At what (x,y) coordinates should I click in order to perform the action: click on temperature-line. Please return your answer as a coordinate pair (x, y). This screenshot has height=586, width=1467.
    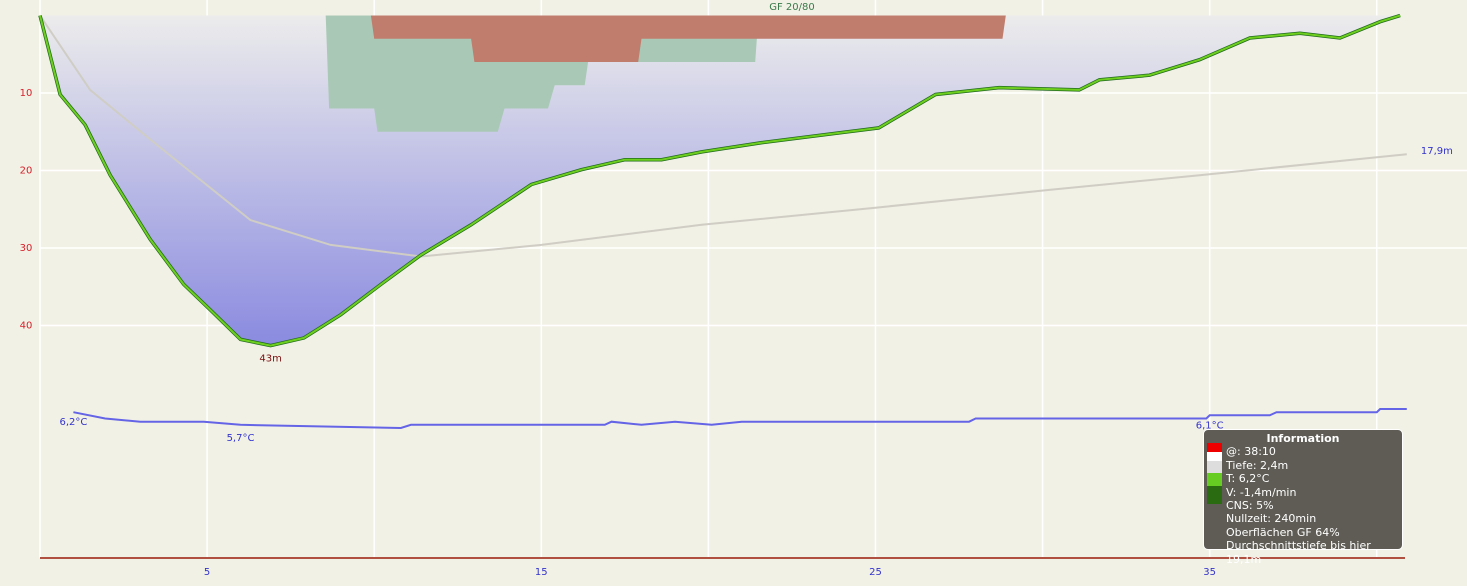
    Looking at the image, I should click on (740, 419).